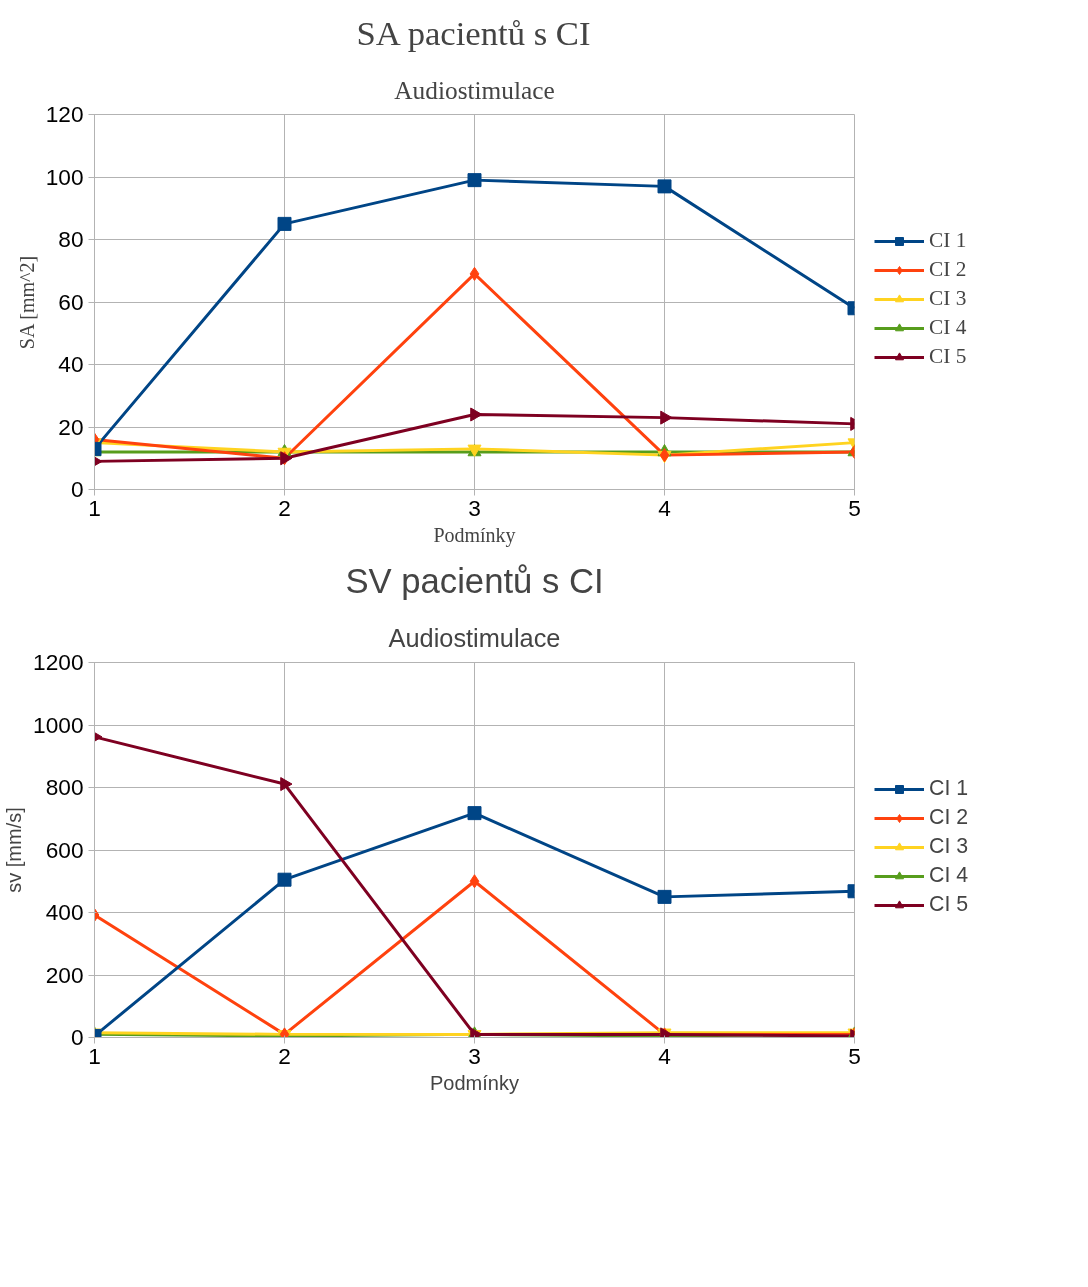 The height and width of the screenshot is (1287, 1088). I want to click on y-tick-label: 1000, so click(58, 724).